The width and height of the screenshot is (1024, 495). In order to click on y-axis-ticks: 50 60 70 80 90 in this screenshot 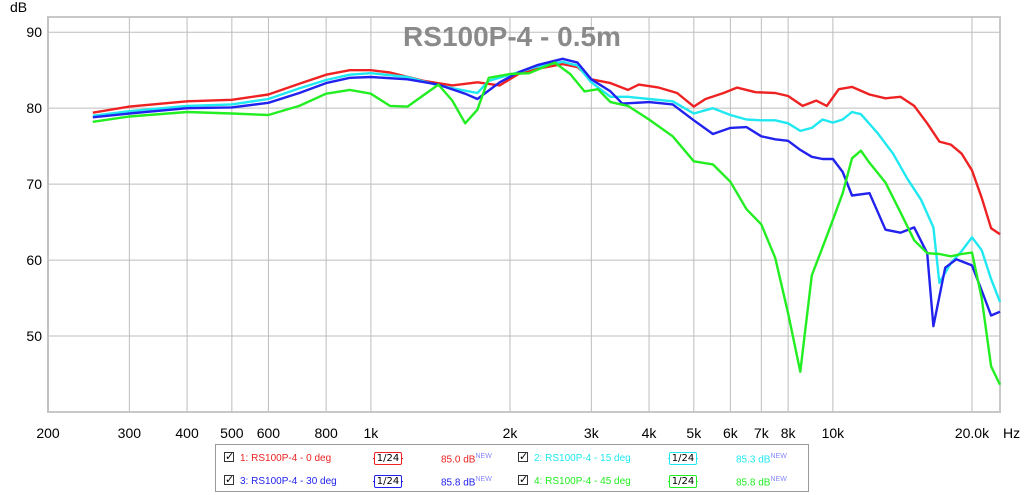, I will do `click(34, 184)`.